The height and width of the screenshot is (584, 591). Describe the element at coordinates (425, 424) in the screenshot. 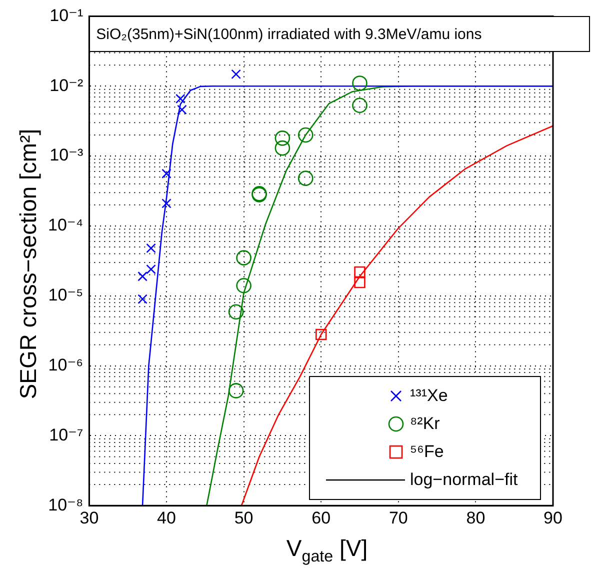

I see `legend-label: ⁸²Kr` at that location.